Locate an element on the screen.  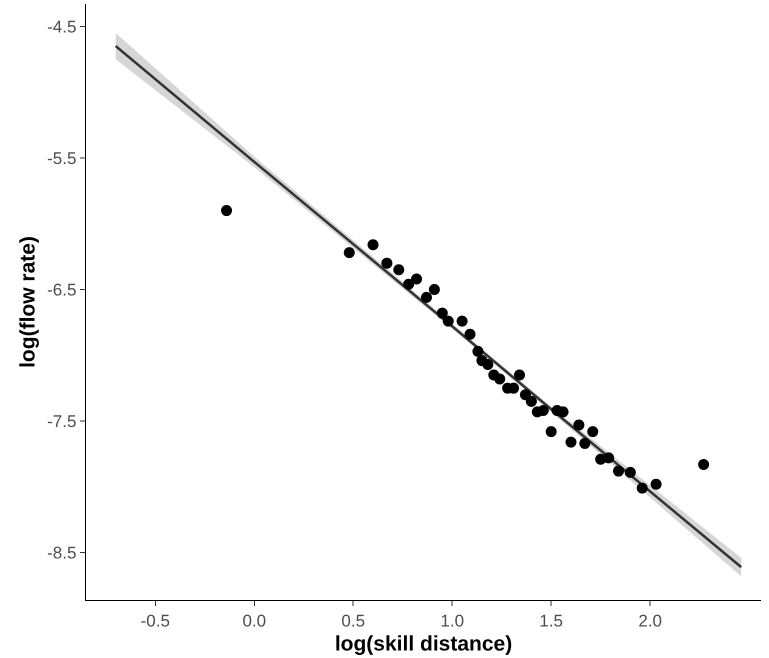
x-tick-label: 1.5 is located at coordinates (551, 621).